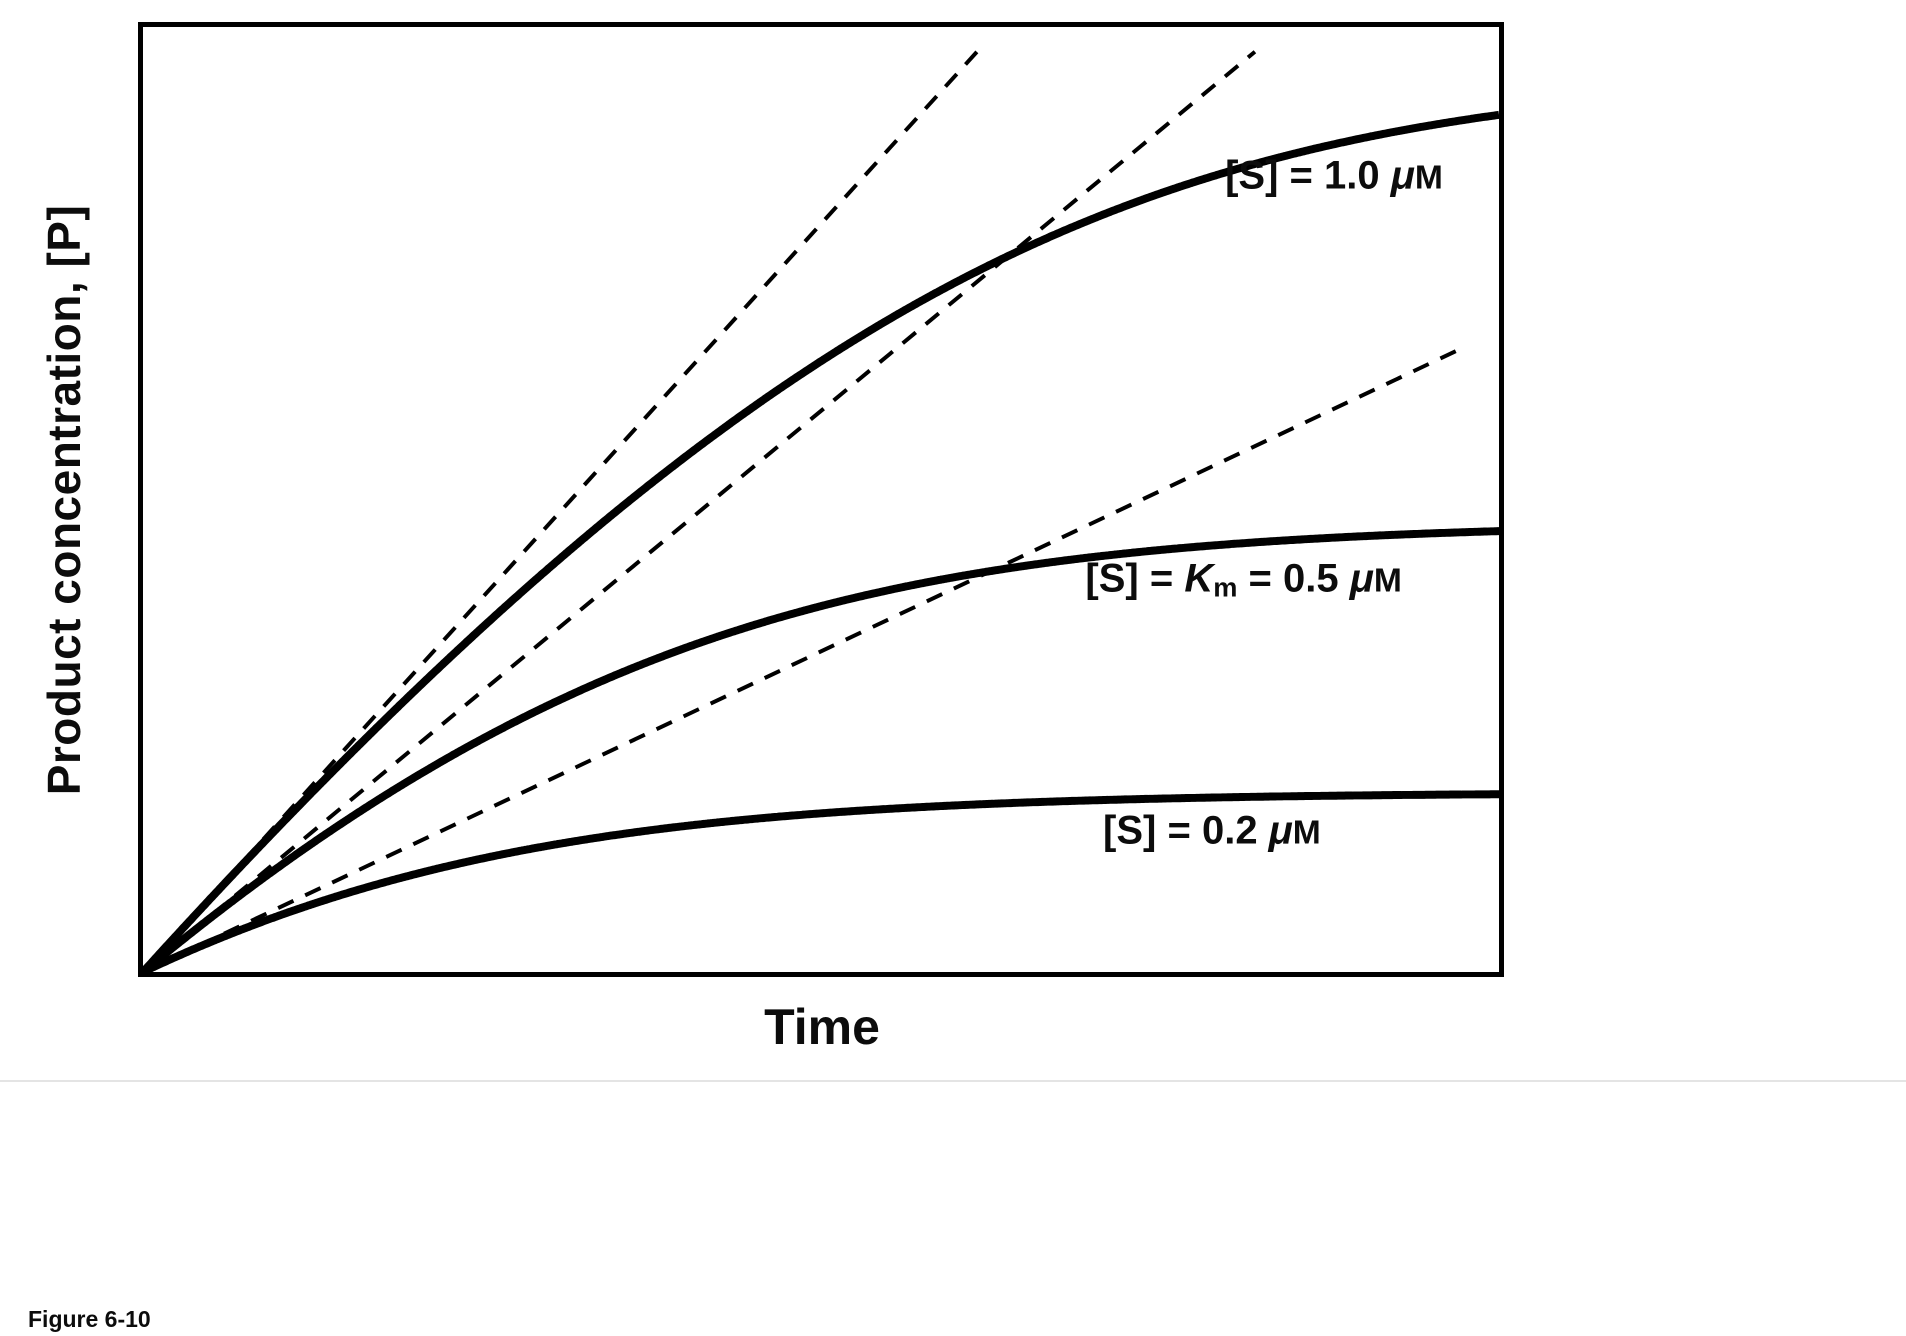  Describe the element at coordinates (822, 1027) in the screenshot. I see `x-axis-label: Time` at that location.